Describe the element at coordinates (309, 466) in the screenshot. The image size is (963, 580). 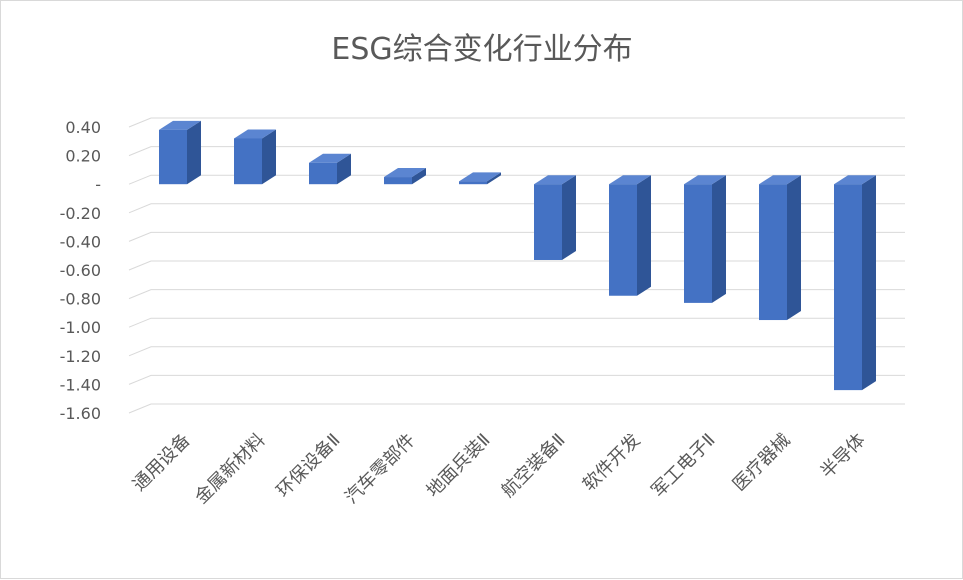
I see `category-label: 环保设备Ⅱ` at that location.